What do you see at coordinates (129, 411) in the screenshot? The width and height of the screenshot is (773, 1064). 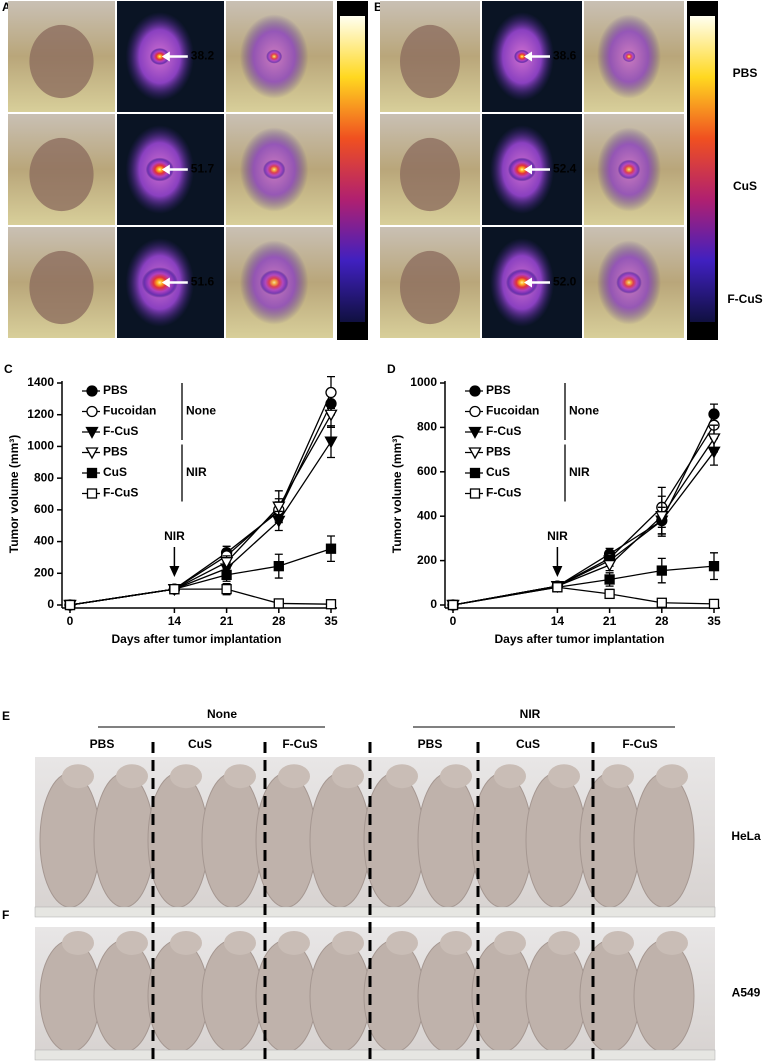 I see `legend-label: Fucoidan` at bounding box center [129, 411].